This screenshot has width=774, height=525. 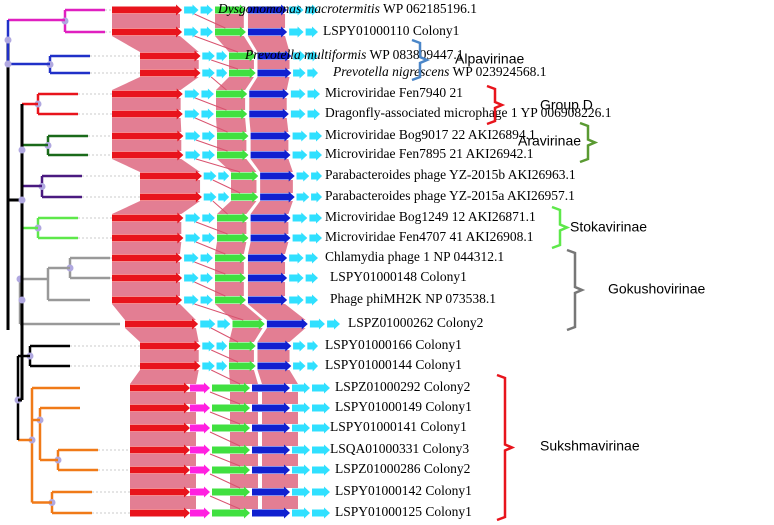 I want to click on genome-label: Phage phiMH2K NP 073538.1, so click(x=413, y=298).